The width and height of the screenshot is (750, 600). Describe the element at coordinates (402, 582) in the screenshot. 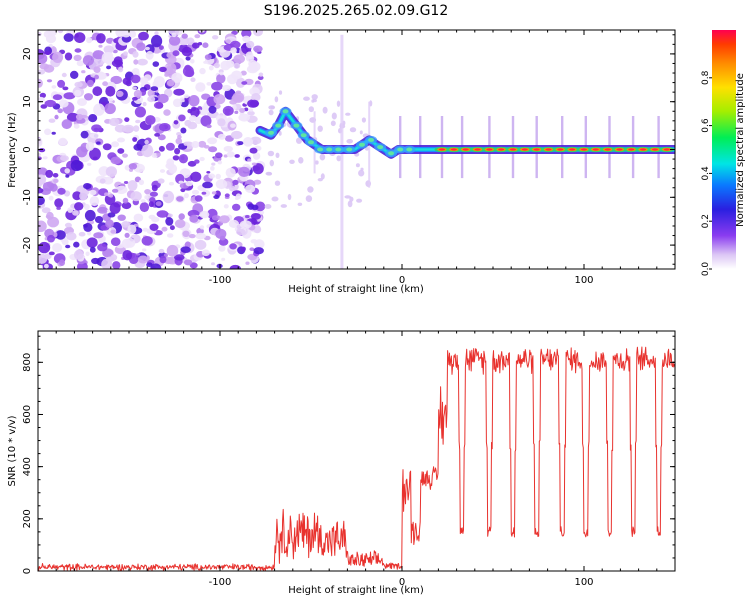

I see `x-tick-label: 0` at that location.